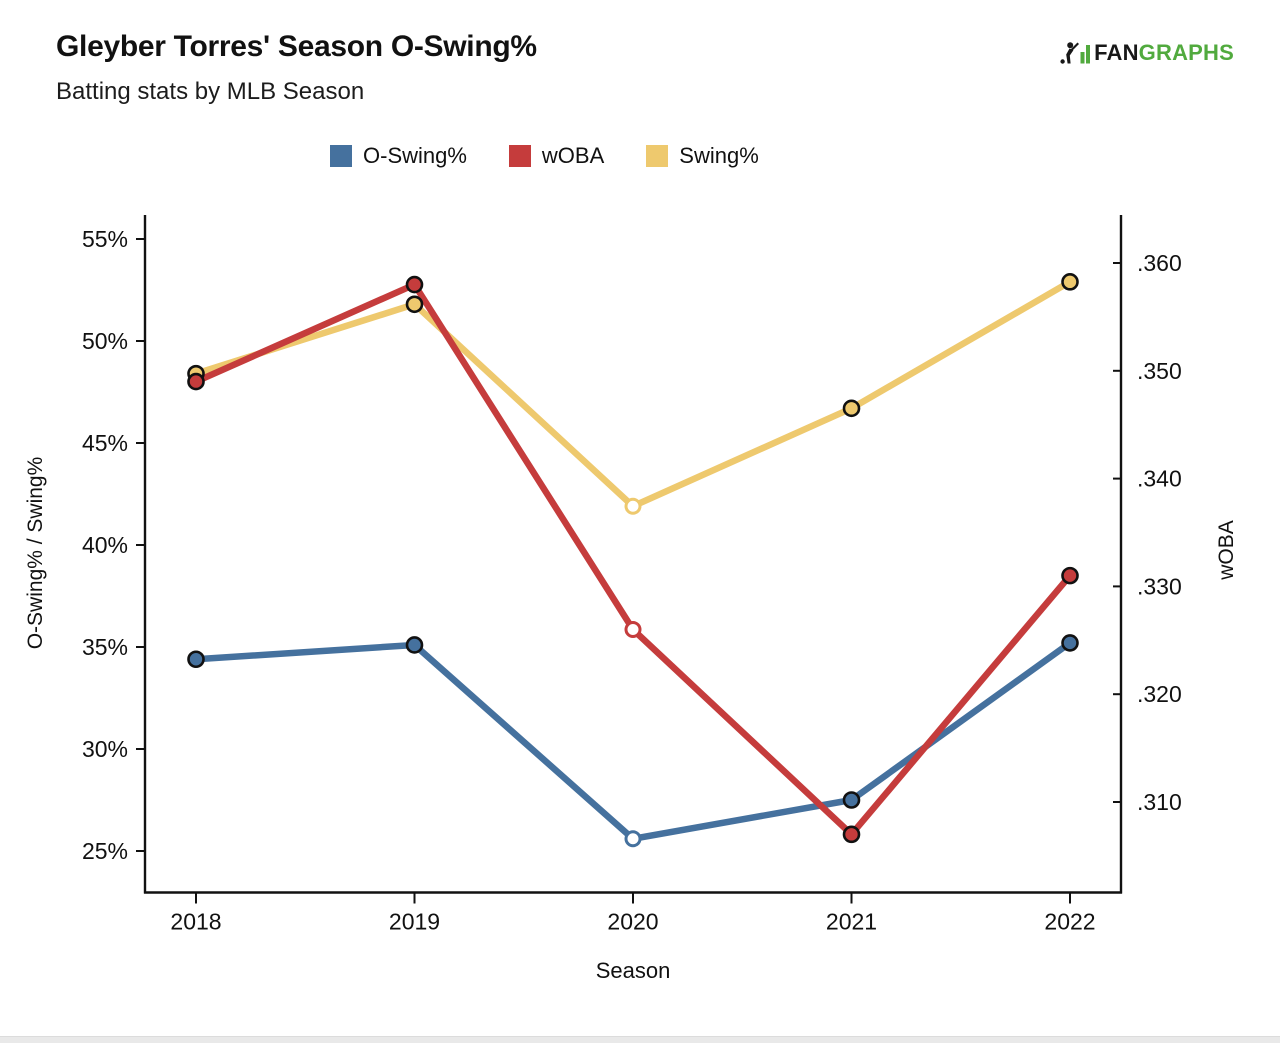  Describe the element at coordinates (105, 851) in the screenshot. I see `svg-text: 25%` at that location.